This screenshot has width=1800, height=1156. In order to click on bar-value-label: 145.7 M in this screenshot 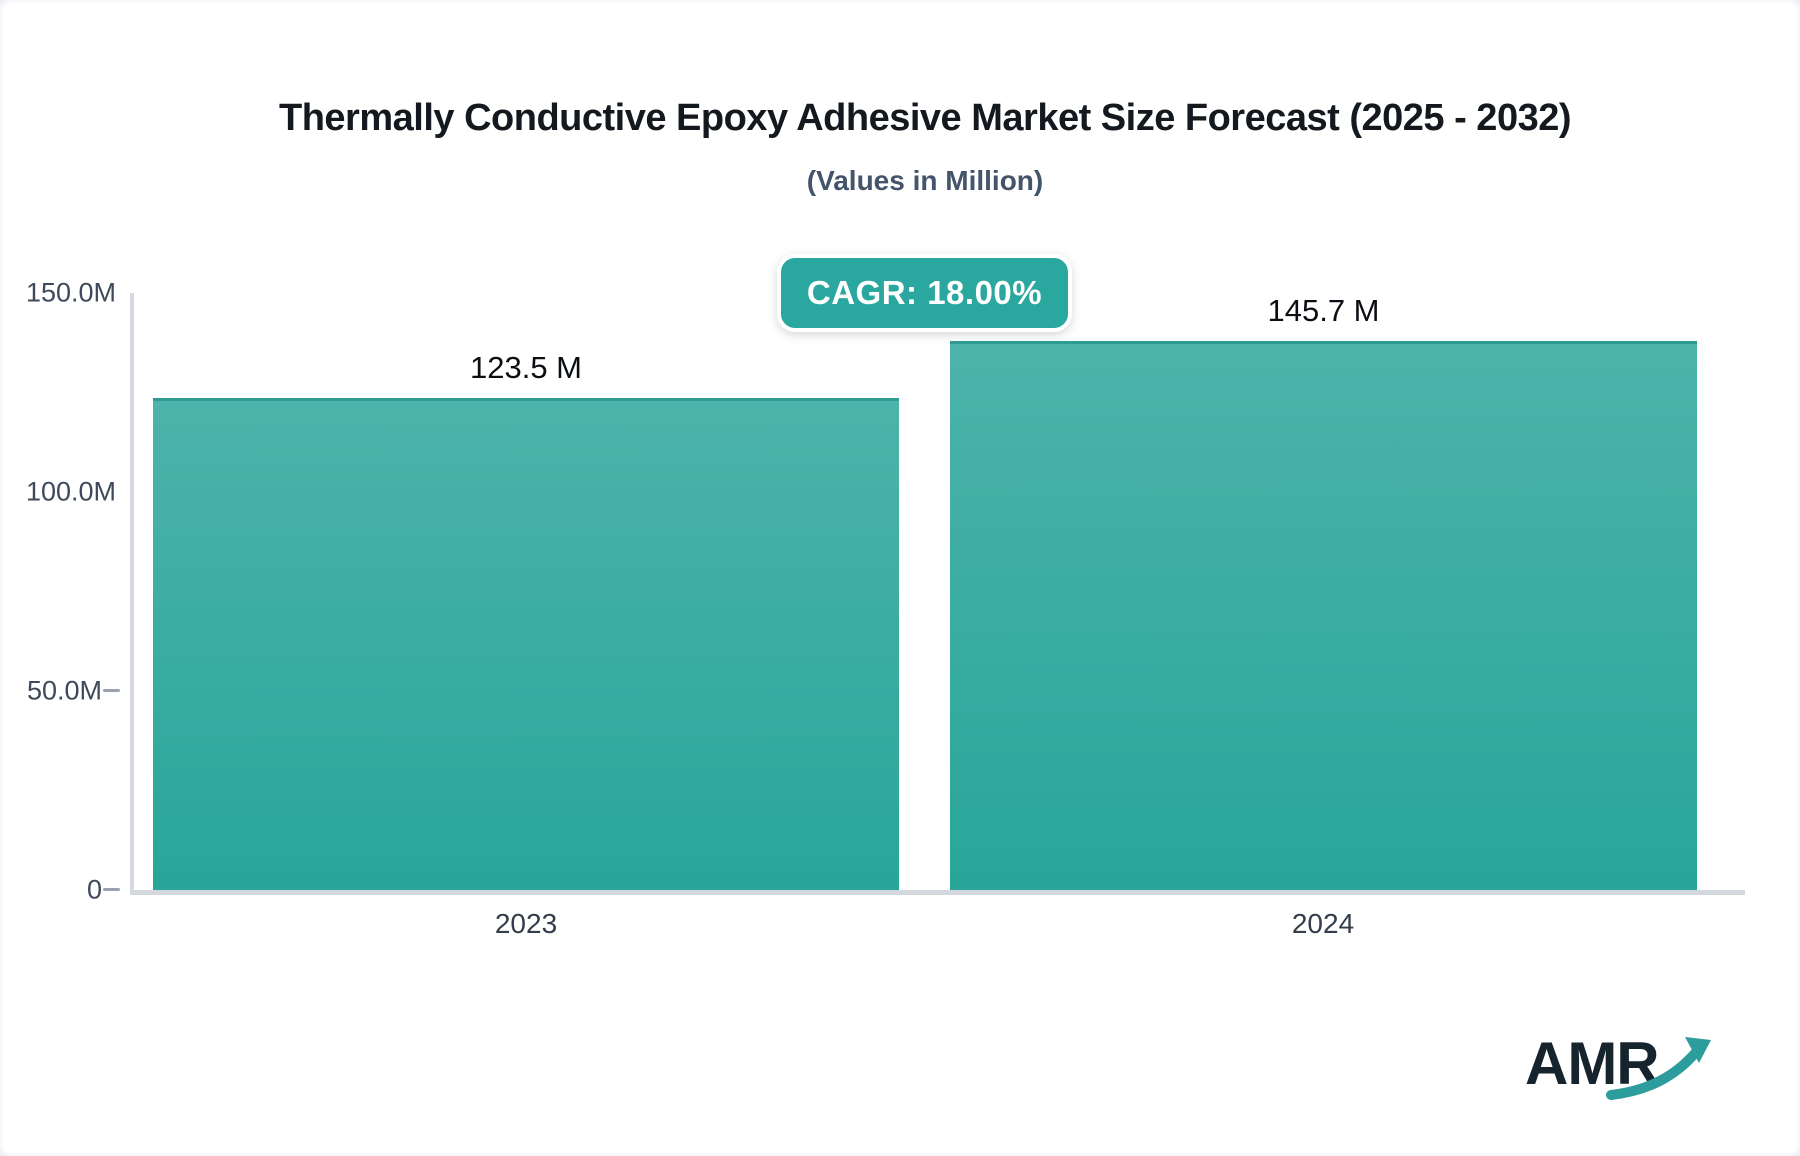, I will do `click(1323, 310)`.